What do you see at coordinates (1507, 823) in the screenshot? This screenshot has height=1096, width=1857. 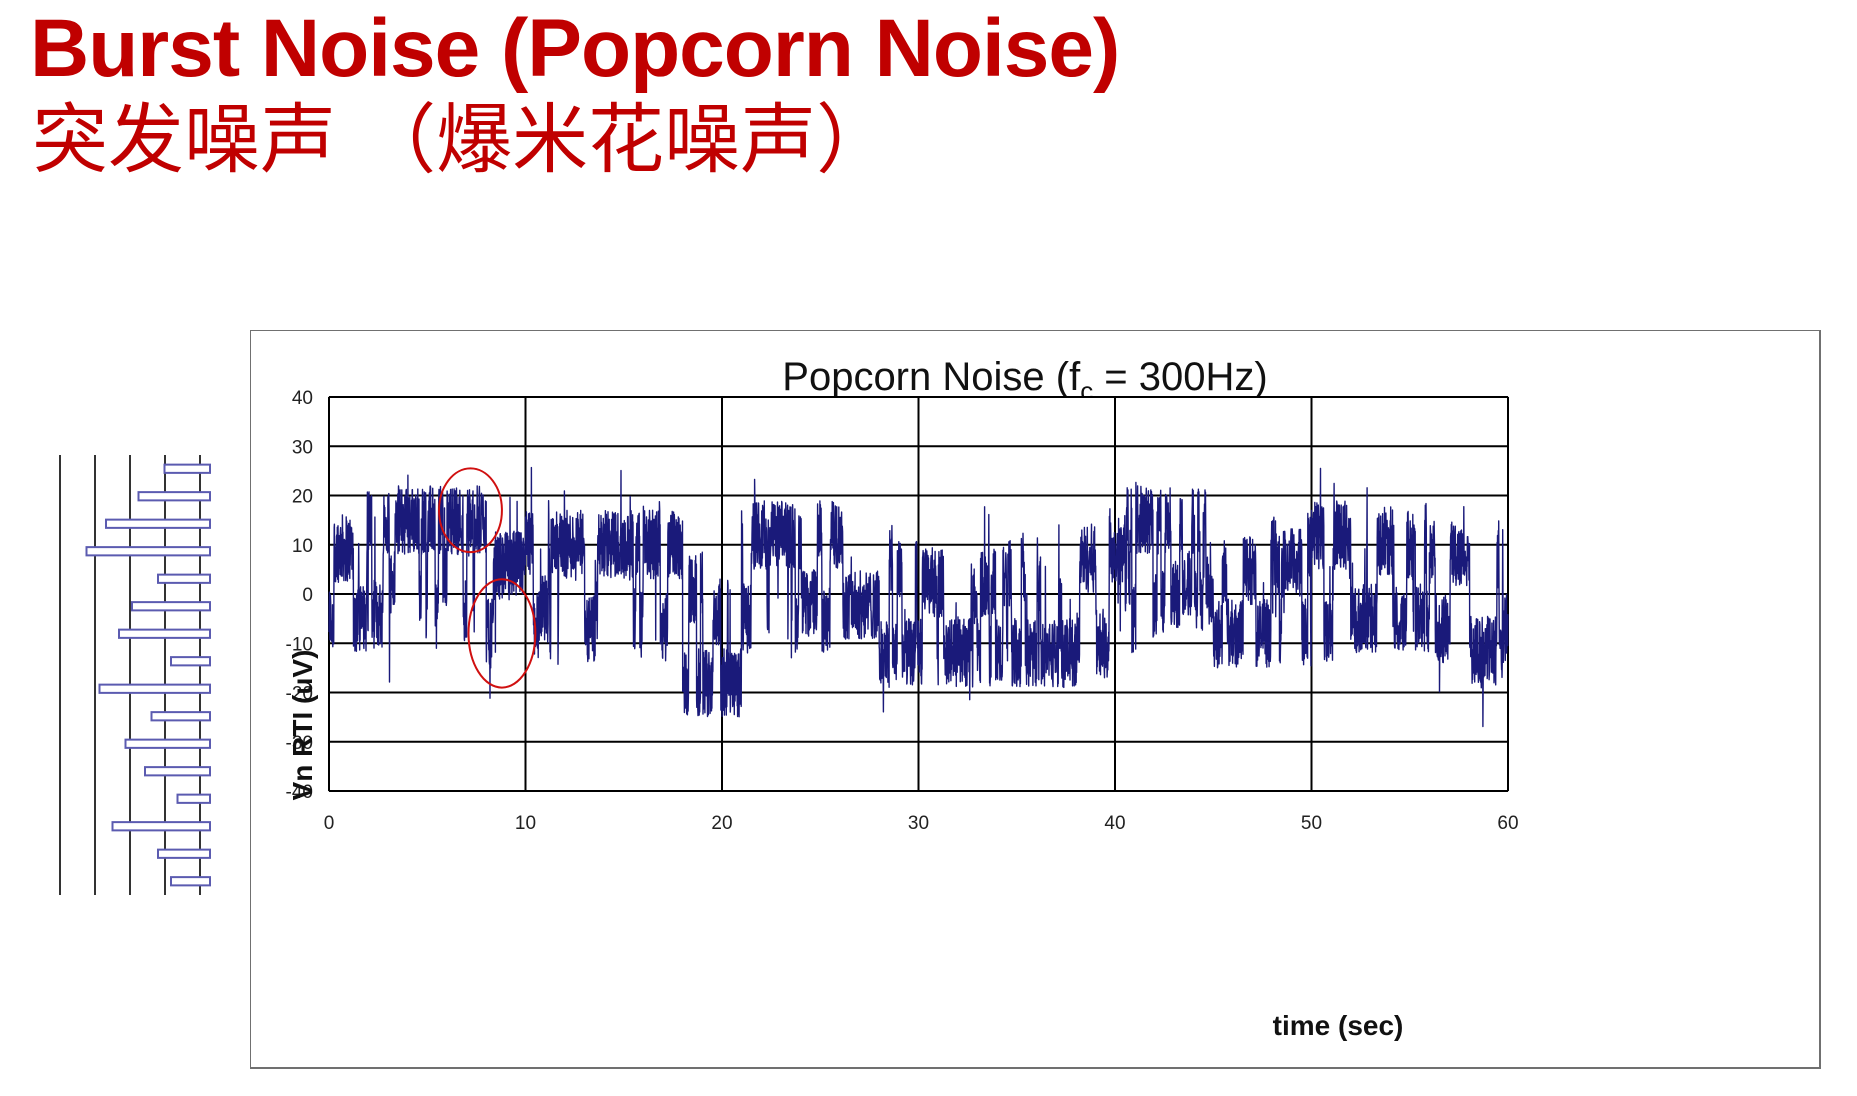 I see `x-tick-label: 60` at bounding box center [1507, 823].